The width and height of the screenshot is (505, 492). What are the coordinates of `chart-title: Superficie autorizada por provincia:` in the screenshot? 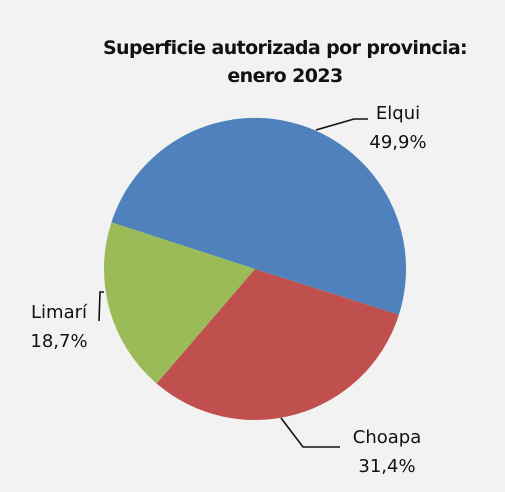 It's located at (285, 48).